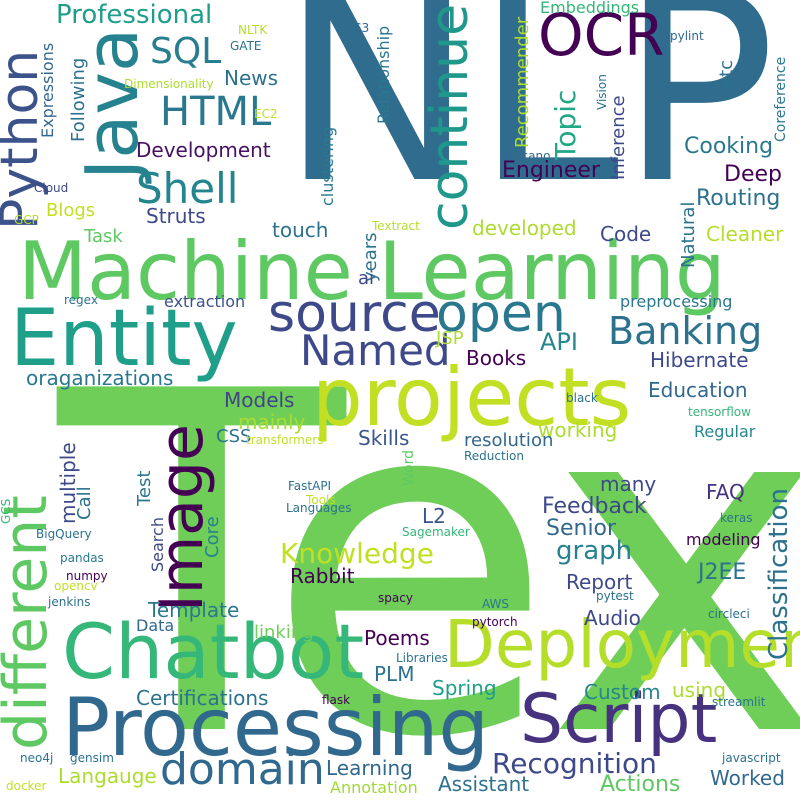  Describe the element at coordinates (739, 702) in the screenshot. I see `word-streamlit: streamlit` at that location.